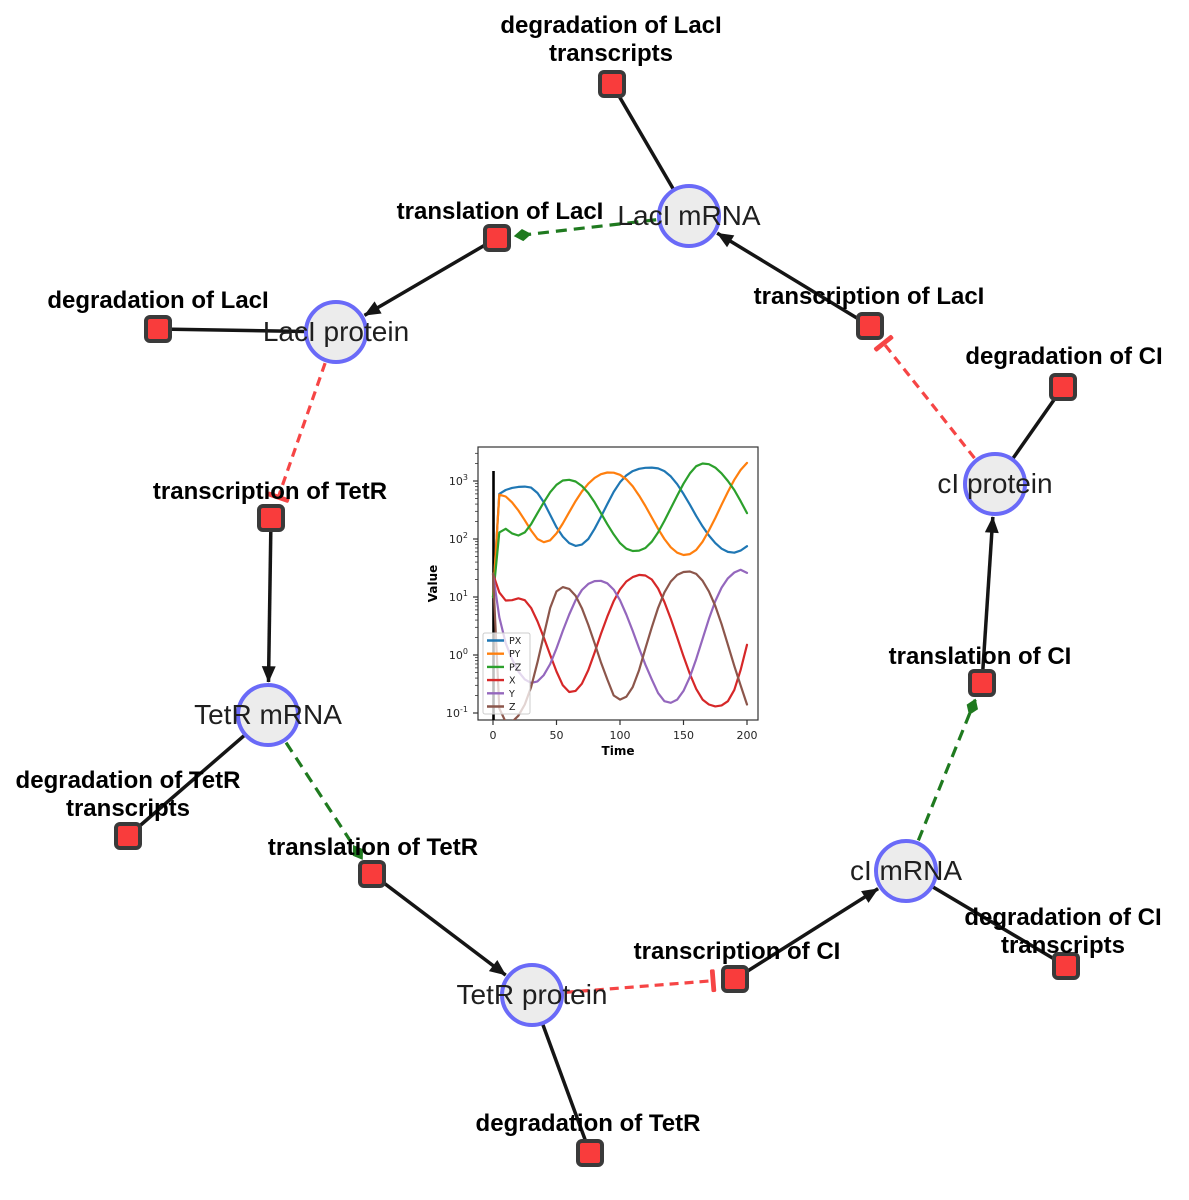 The width and height of the screenshot is (1189, 1200). What do you see at coordinates (512, 707) in the screenshot?
I see `legend-label-Z: Z` at bounding box center [512, 707].